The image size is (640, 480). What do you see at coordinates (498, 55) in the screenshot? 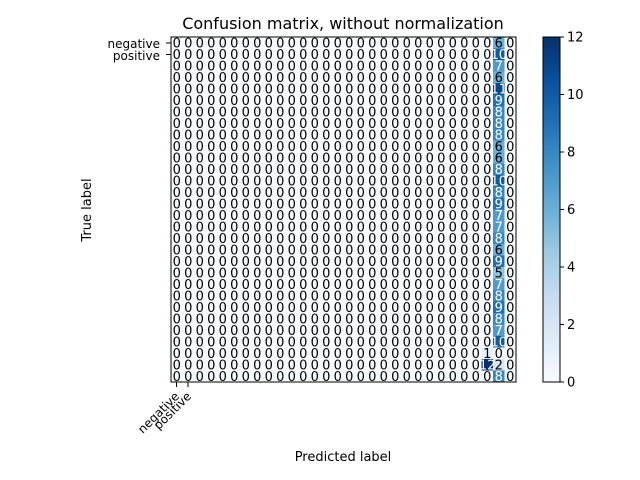
I see `cell-value-label: 10` at bounding box center [498, 55].